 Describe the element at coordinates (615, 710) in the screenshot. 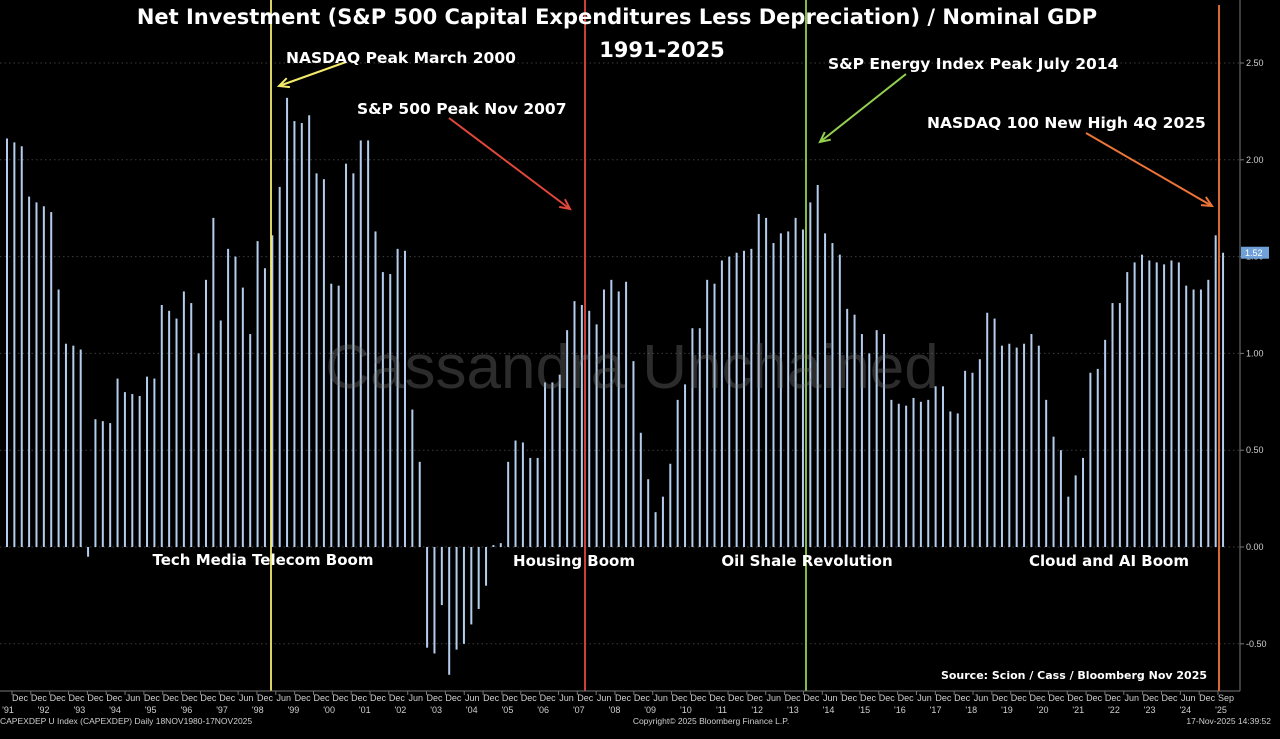

I see `x-year-label: '08` at that location.